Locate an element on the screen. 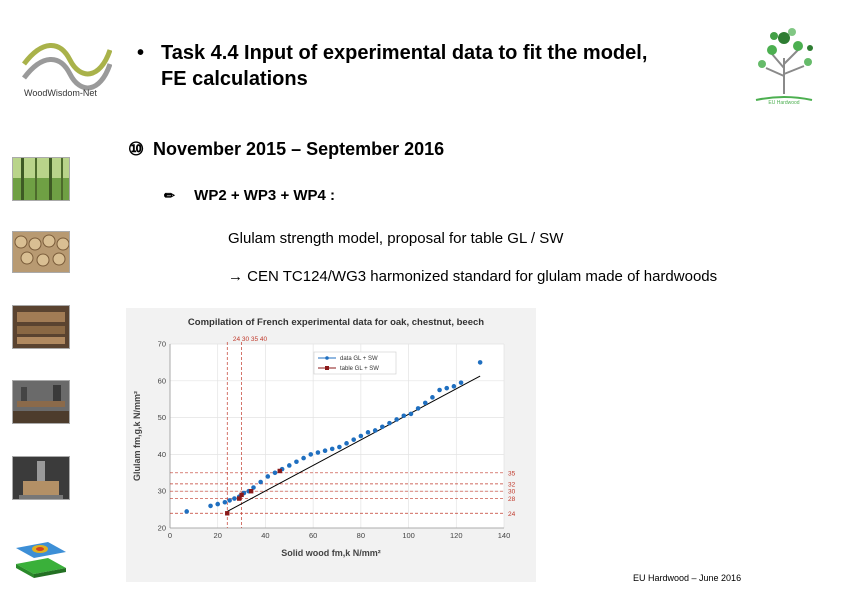  y-tick-label: 50 is located at coordinates (162, 417).